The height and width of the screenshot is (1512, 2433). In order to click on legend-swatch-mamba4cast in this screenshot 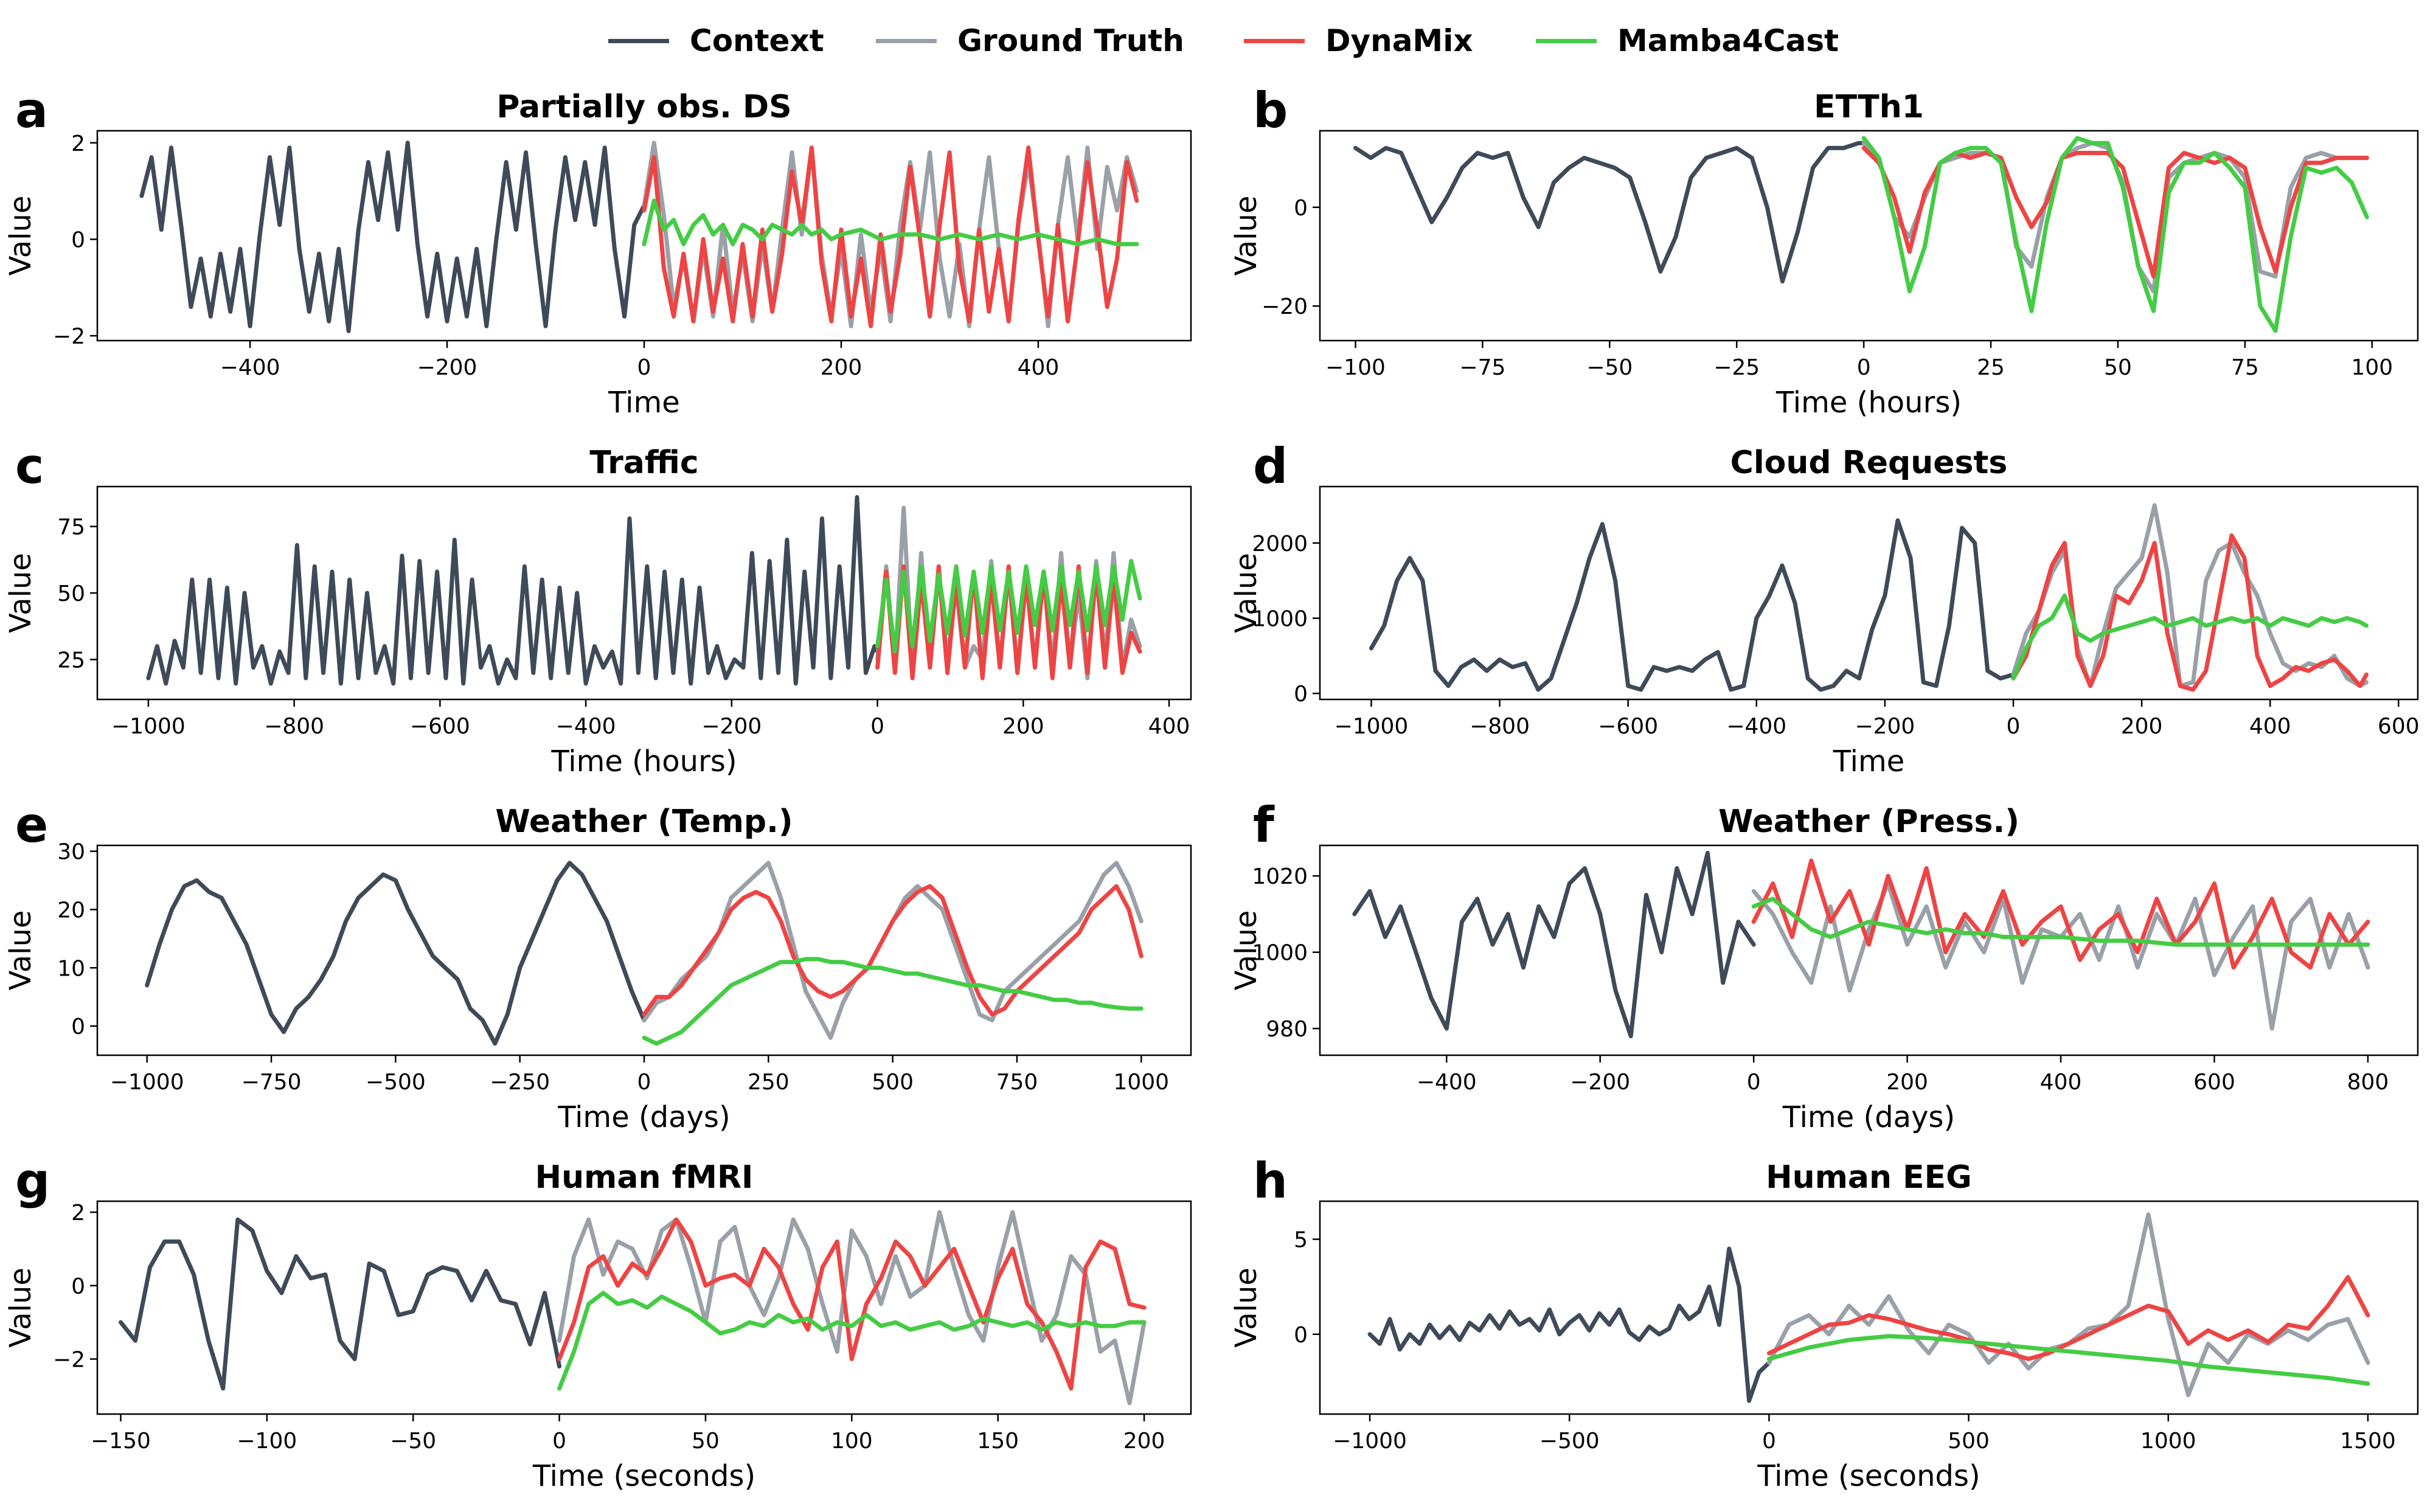, I will do `click(1566, 40)`.